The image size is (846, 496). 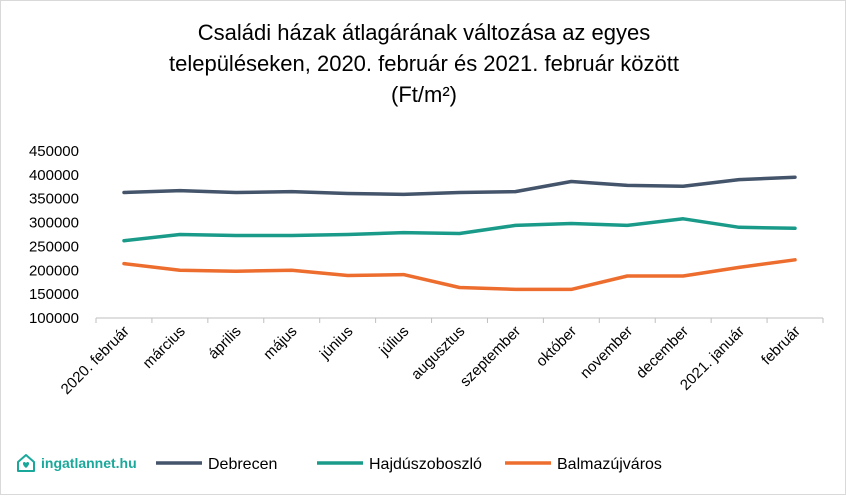 I want to click on x-tick-label: március, so click(x=164, y=347).